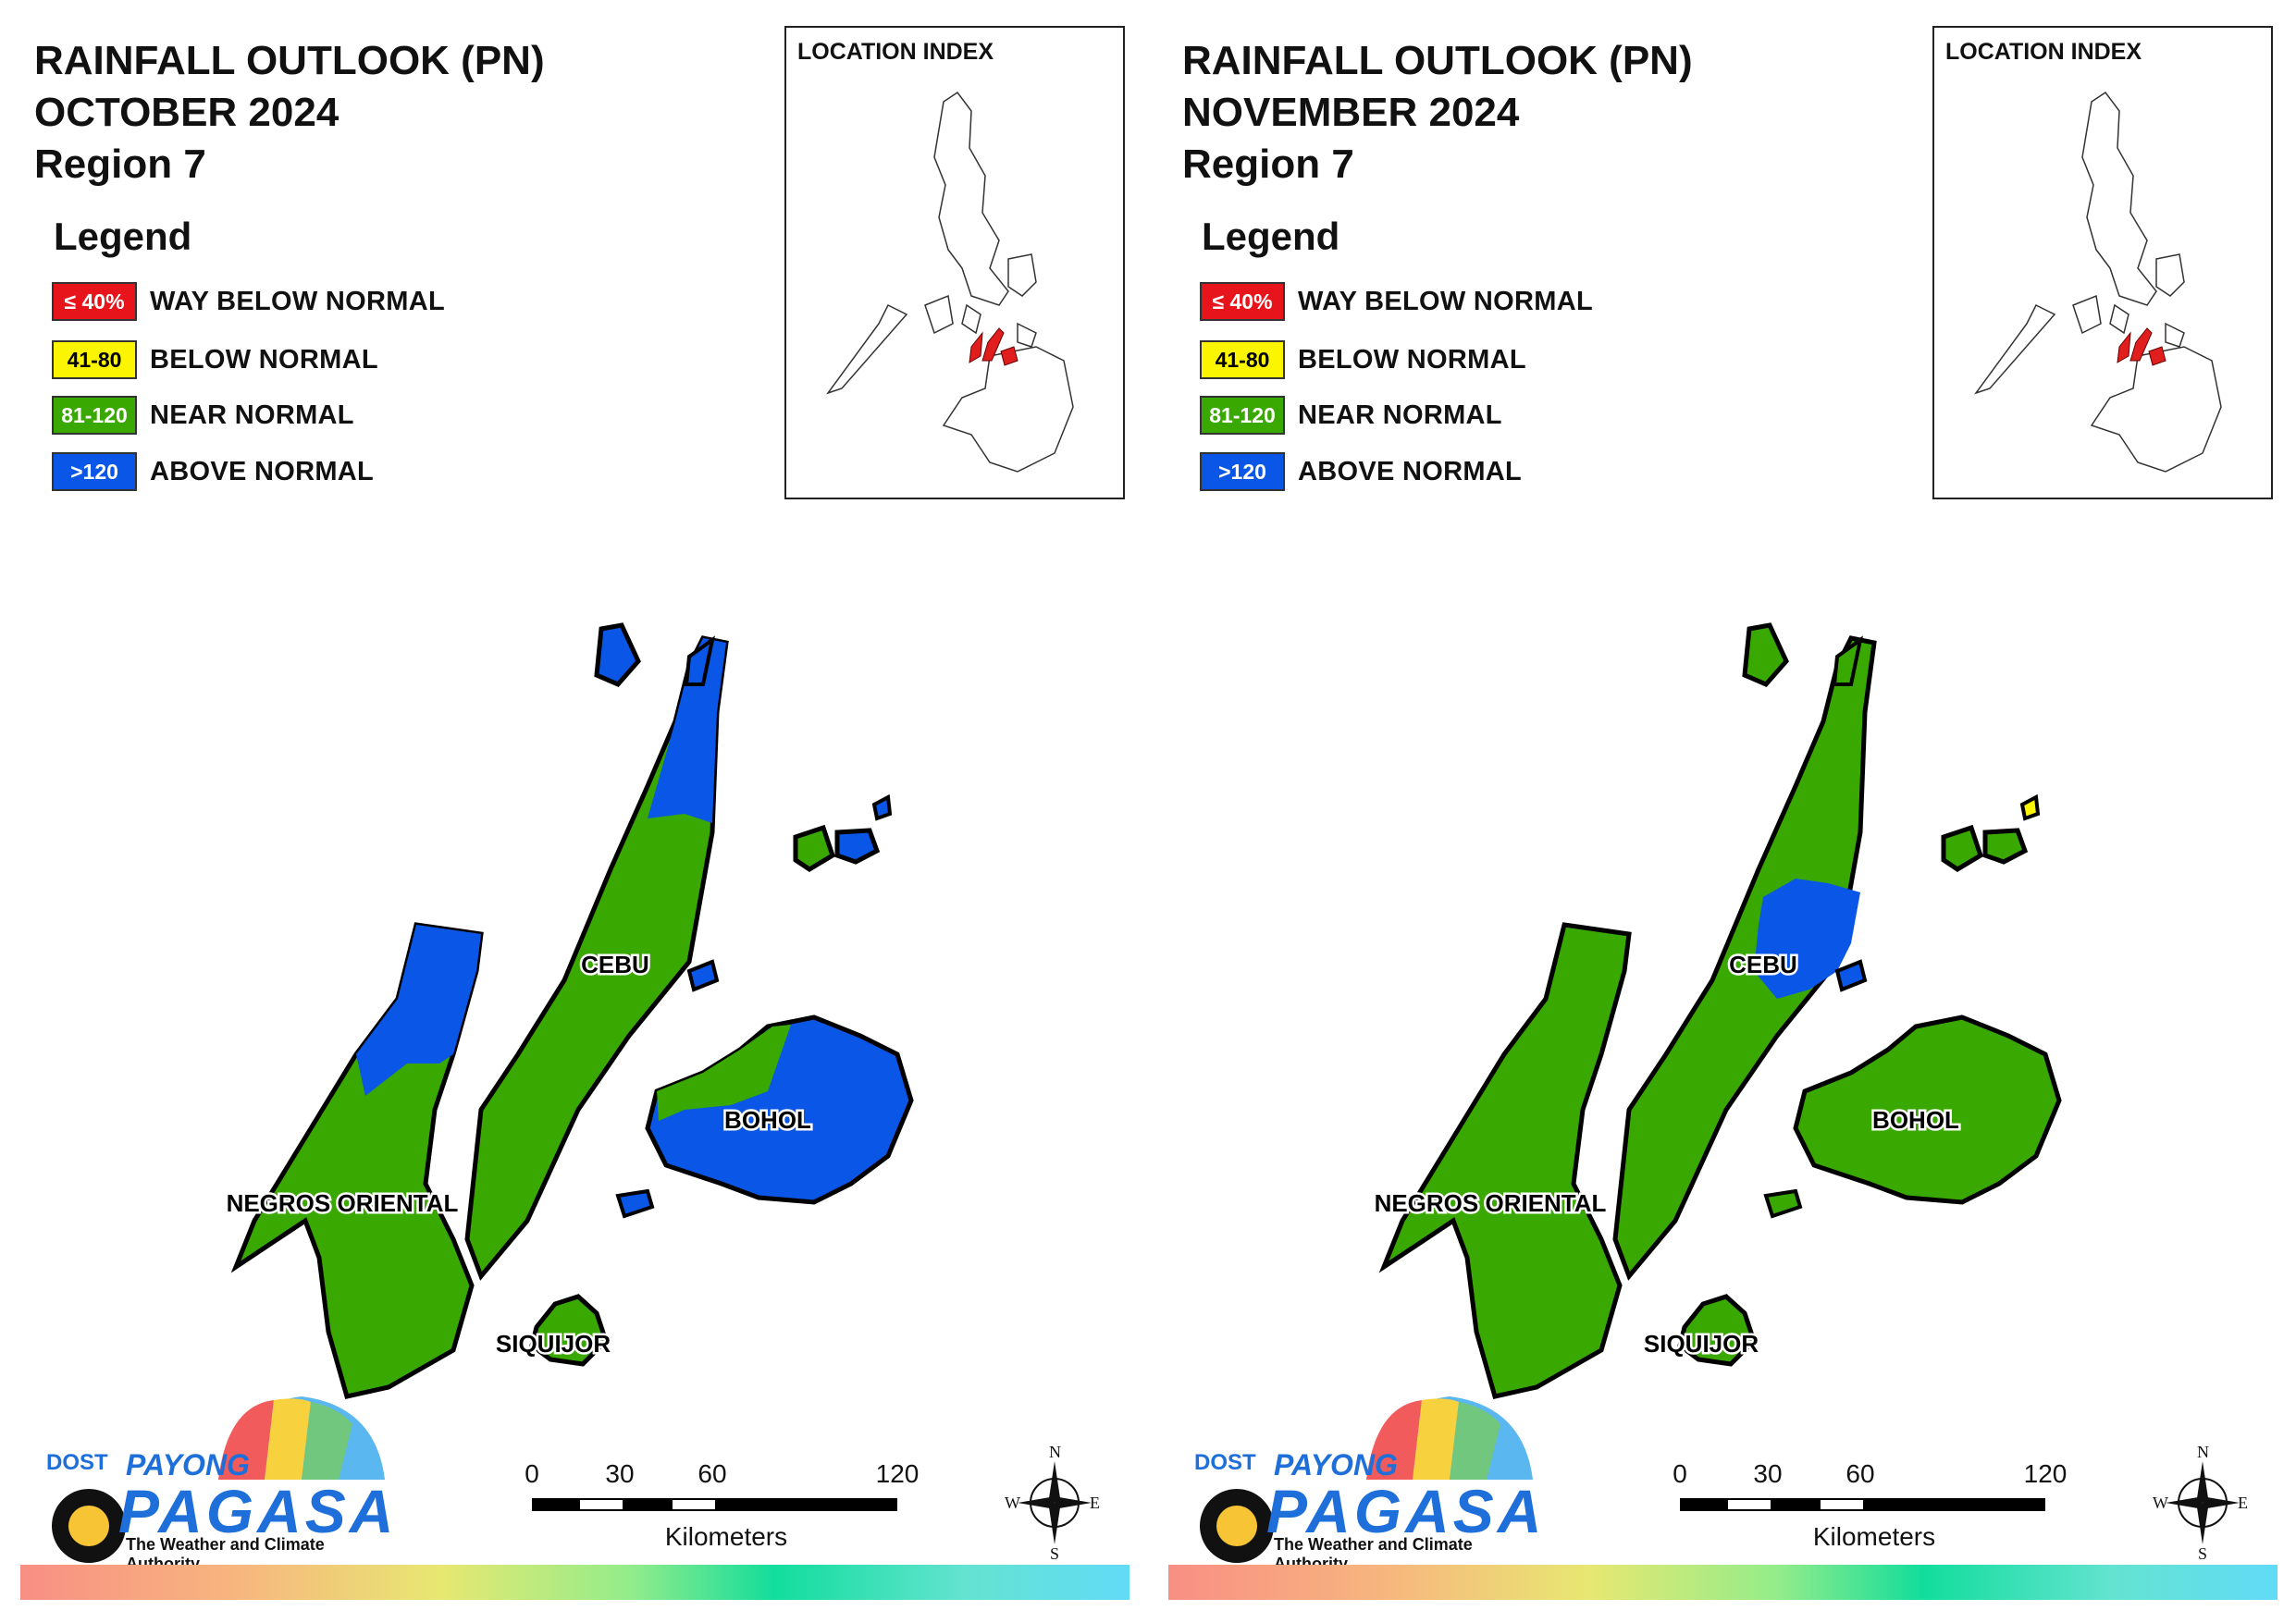 This screenshot has width=2296, height=1623. I want to click on cebu-above-normal, so click(1807, 939).